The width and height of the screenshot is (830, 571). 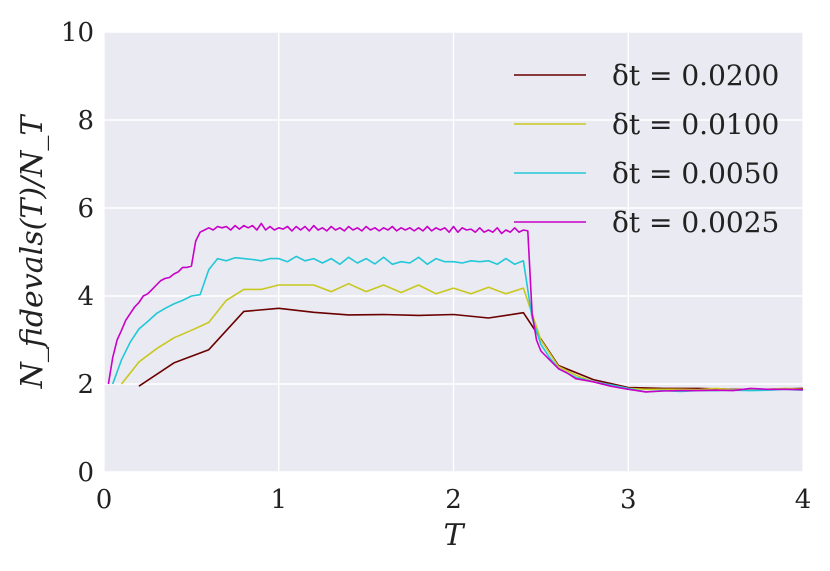 I want to click on legend-label: δt = 0.0200, so click(x=695, y=75).